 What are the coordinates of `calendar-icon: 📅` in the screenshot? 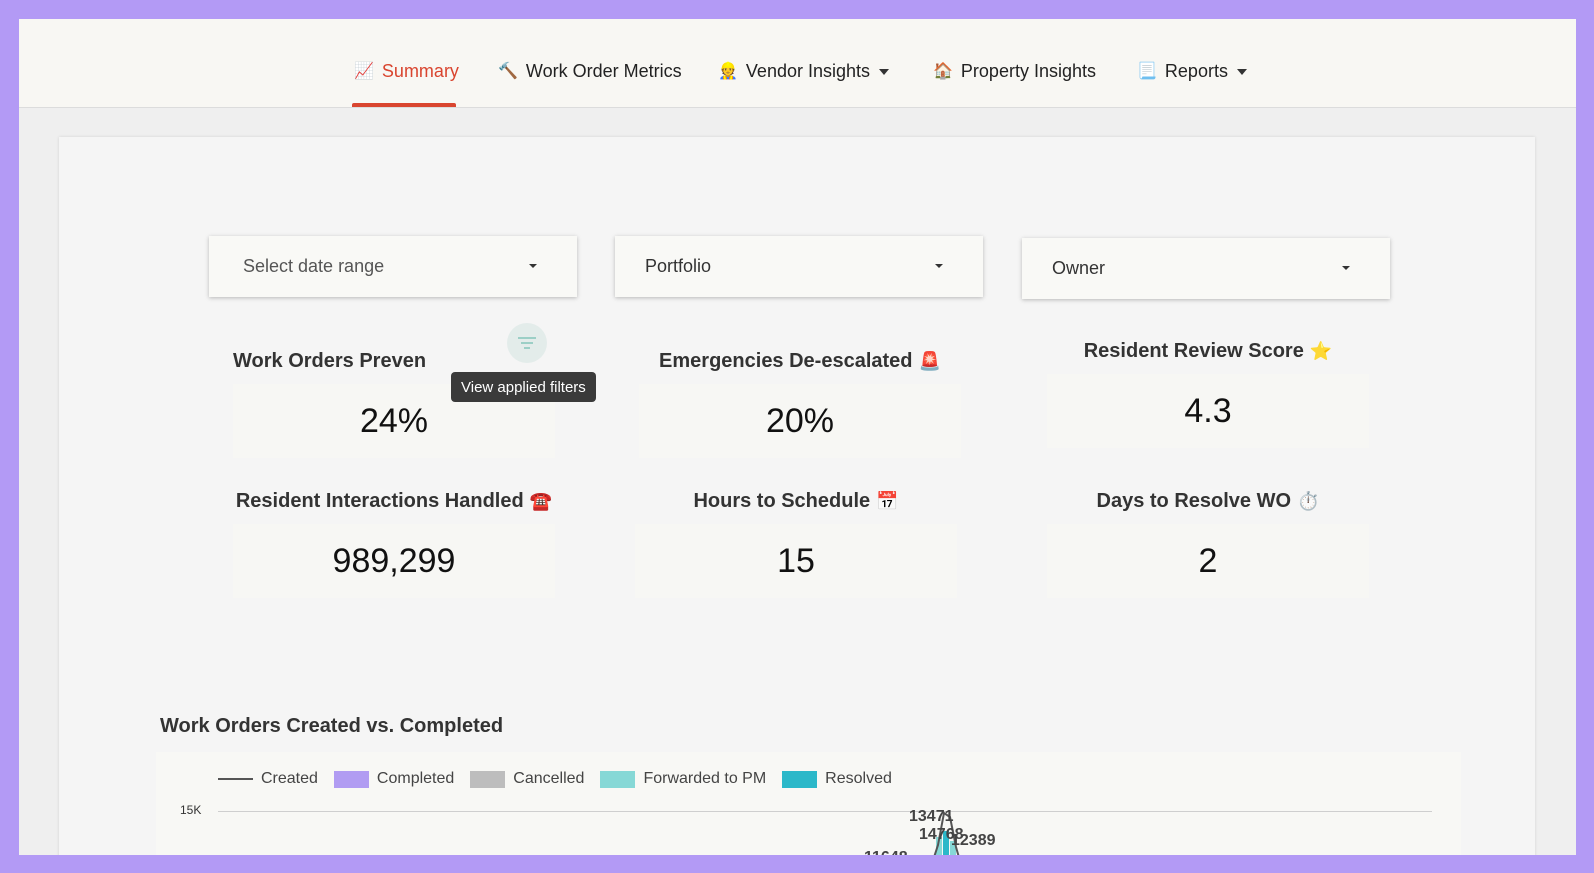 It's located at (887, 501).